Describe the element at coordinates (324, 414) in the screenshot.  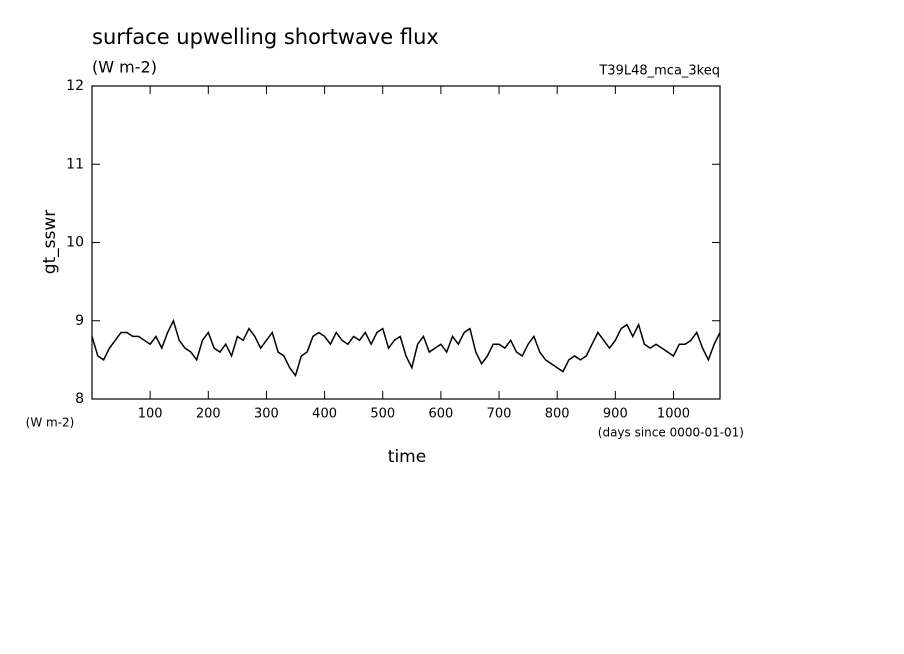
I see `x-tick-label: 400` at that location.